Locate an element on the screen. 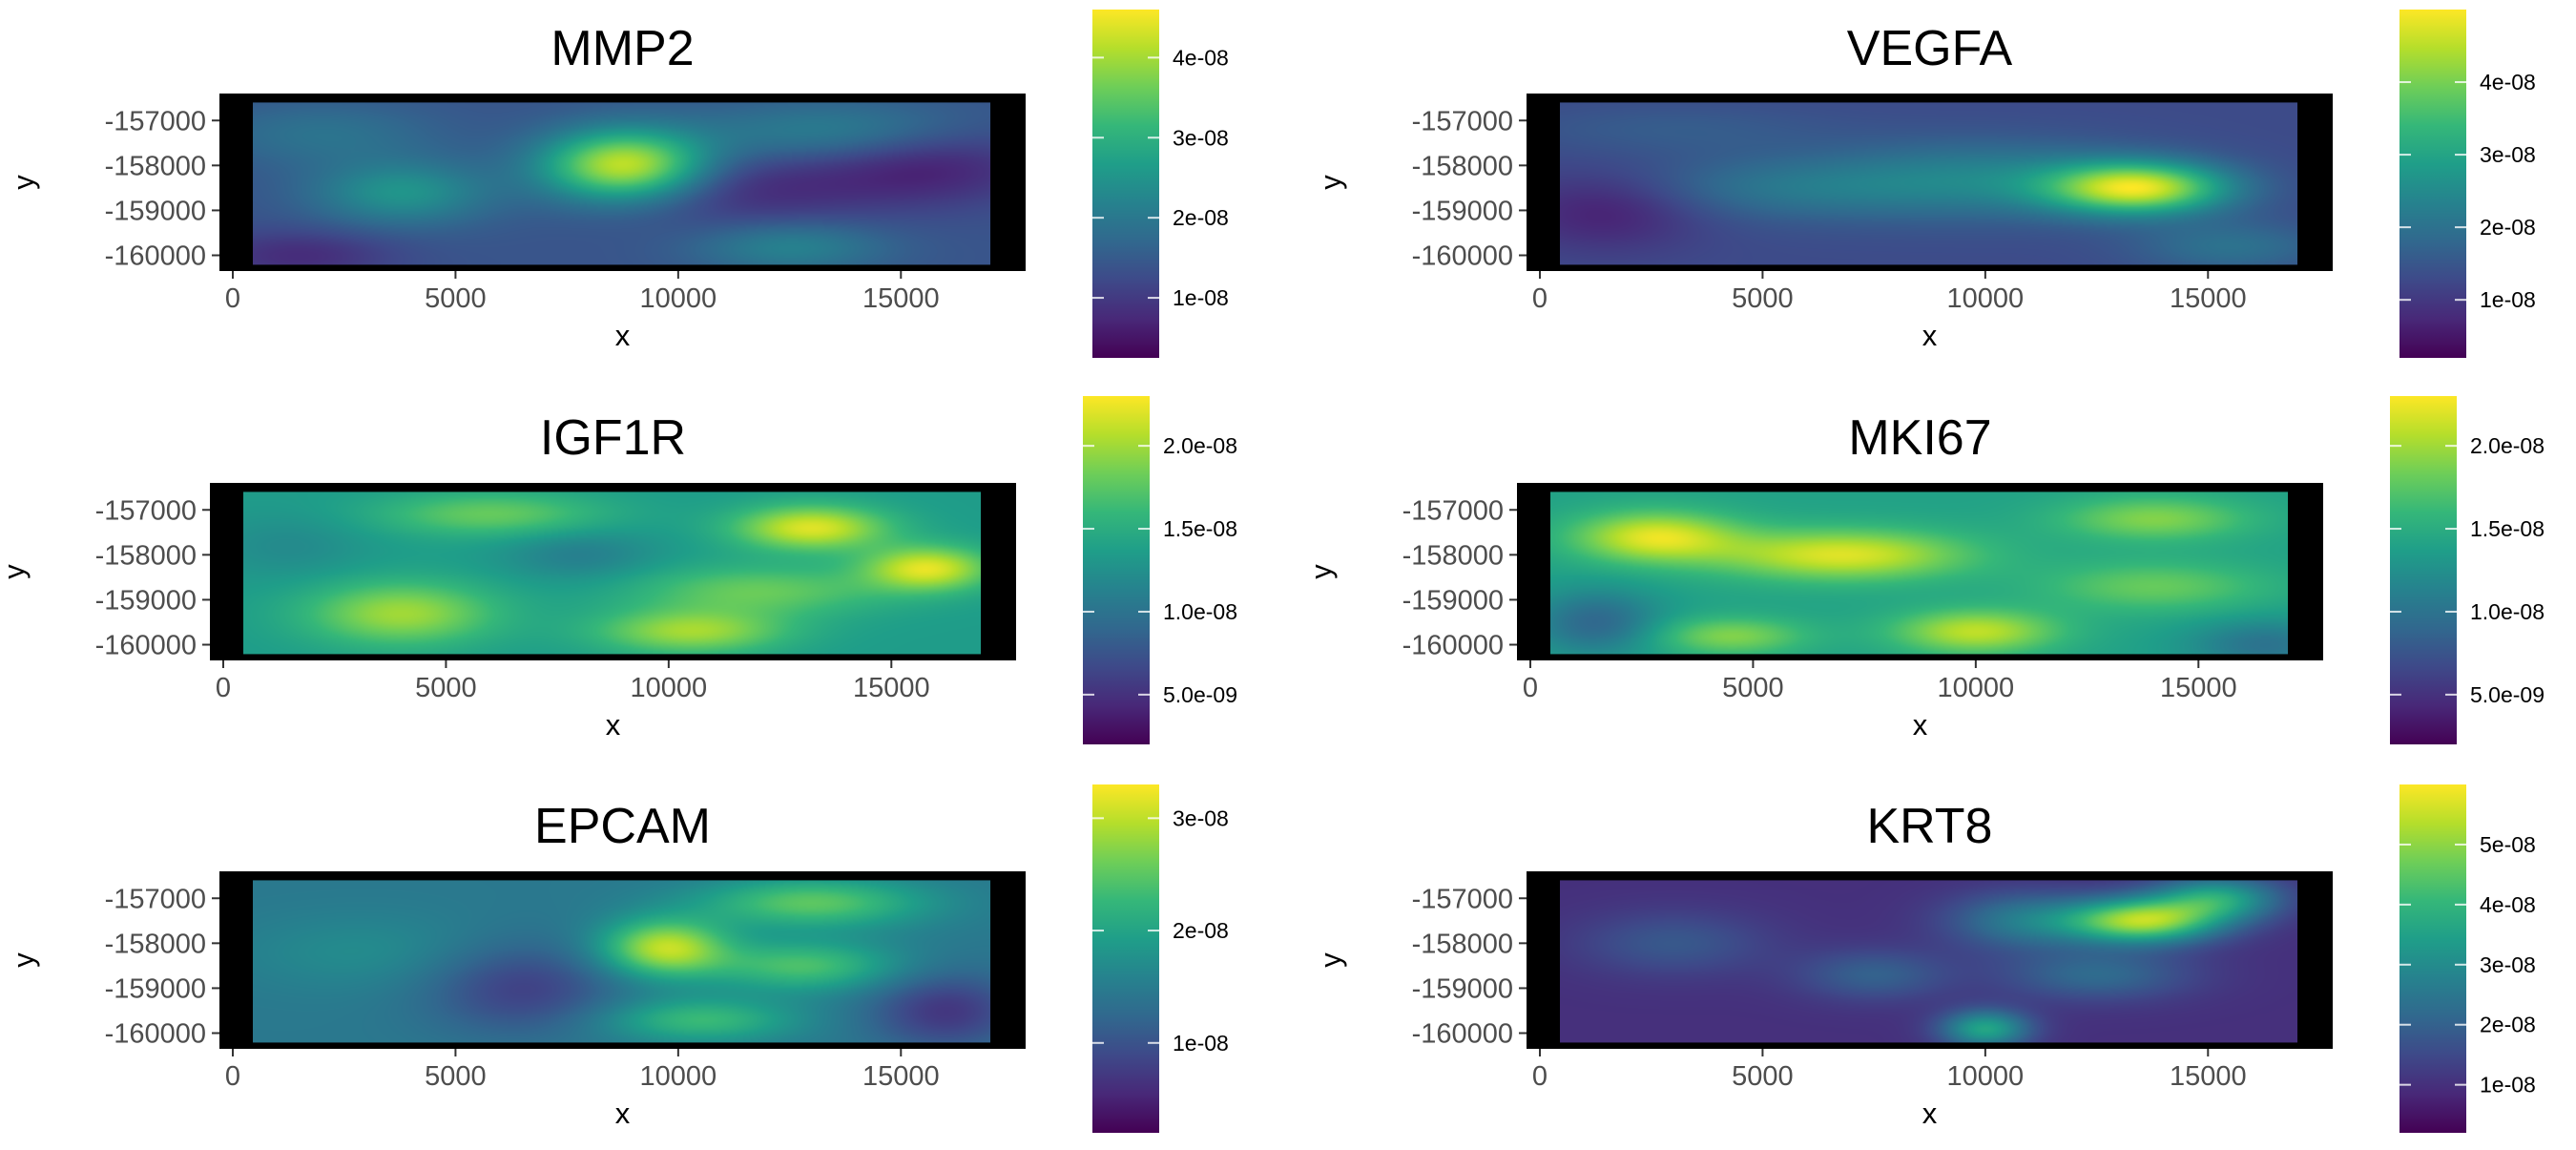 Image resolution: width=2576 pixels, height=1150 pixels. panel-title: MMP2 is located at coordinates (622, 48).